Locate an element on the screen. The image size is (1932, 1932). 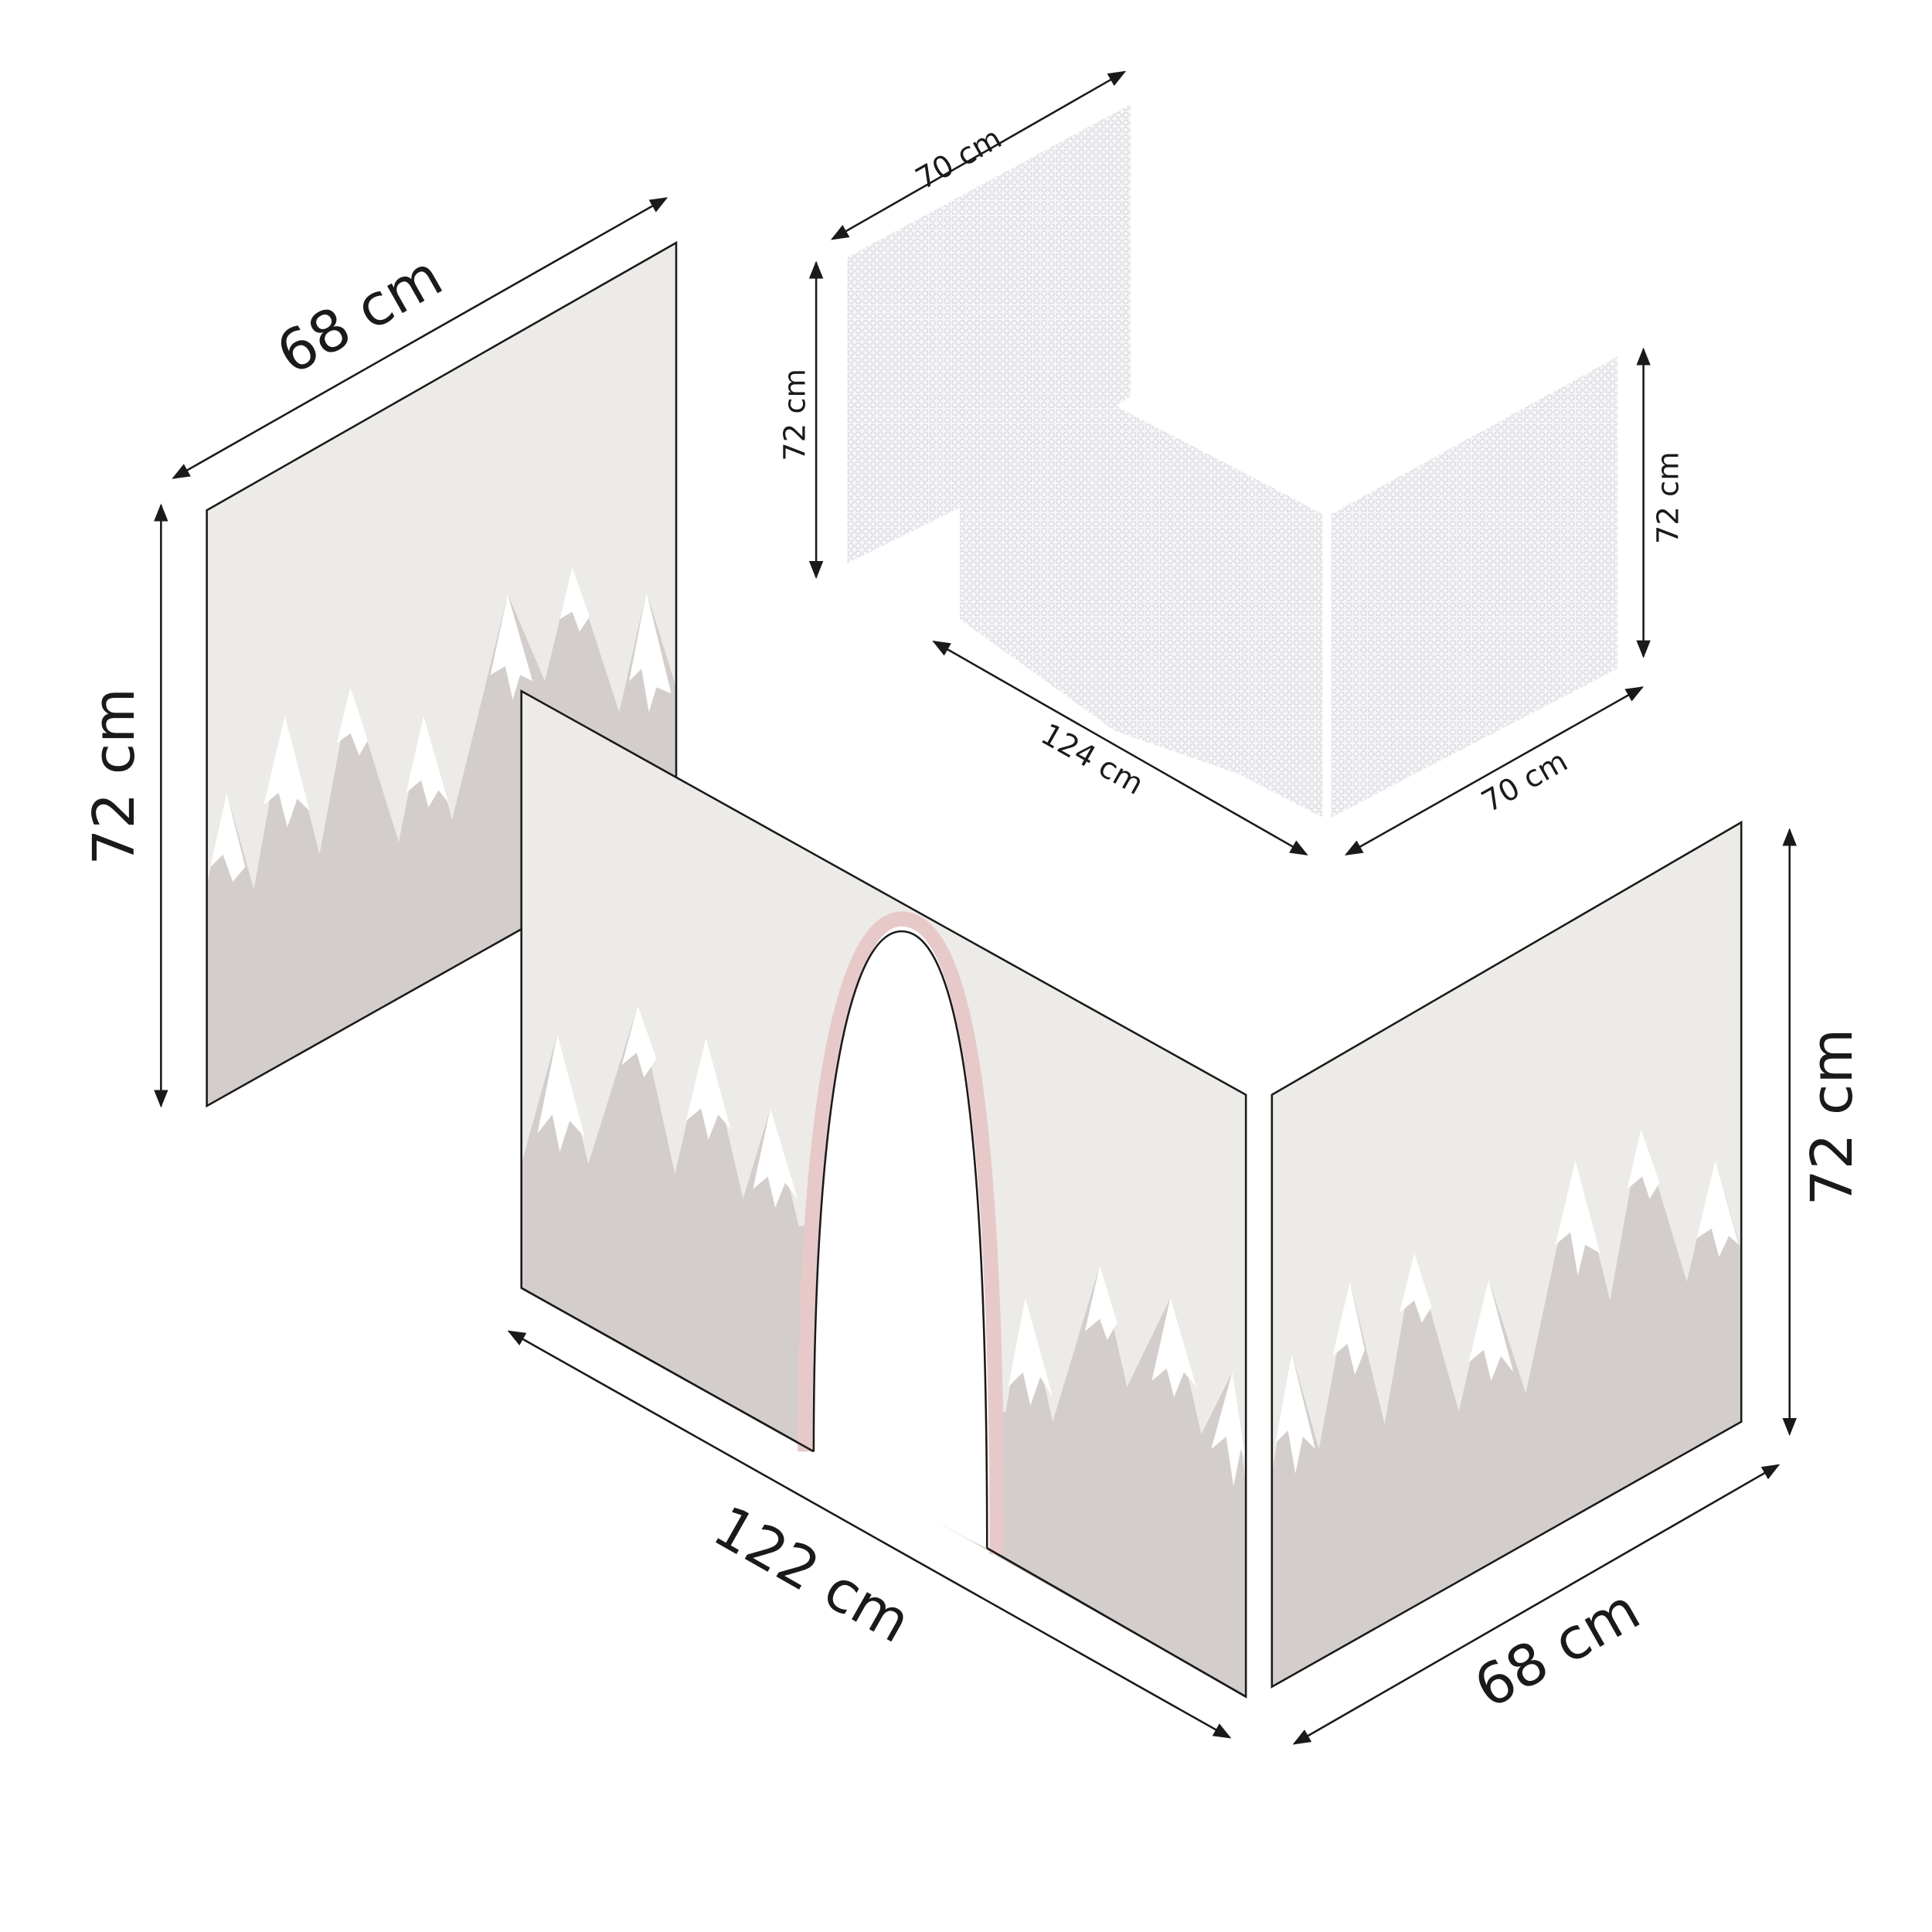
left-panel-height-label: 72 cm is located at coordinates (115, 777).